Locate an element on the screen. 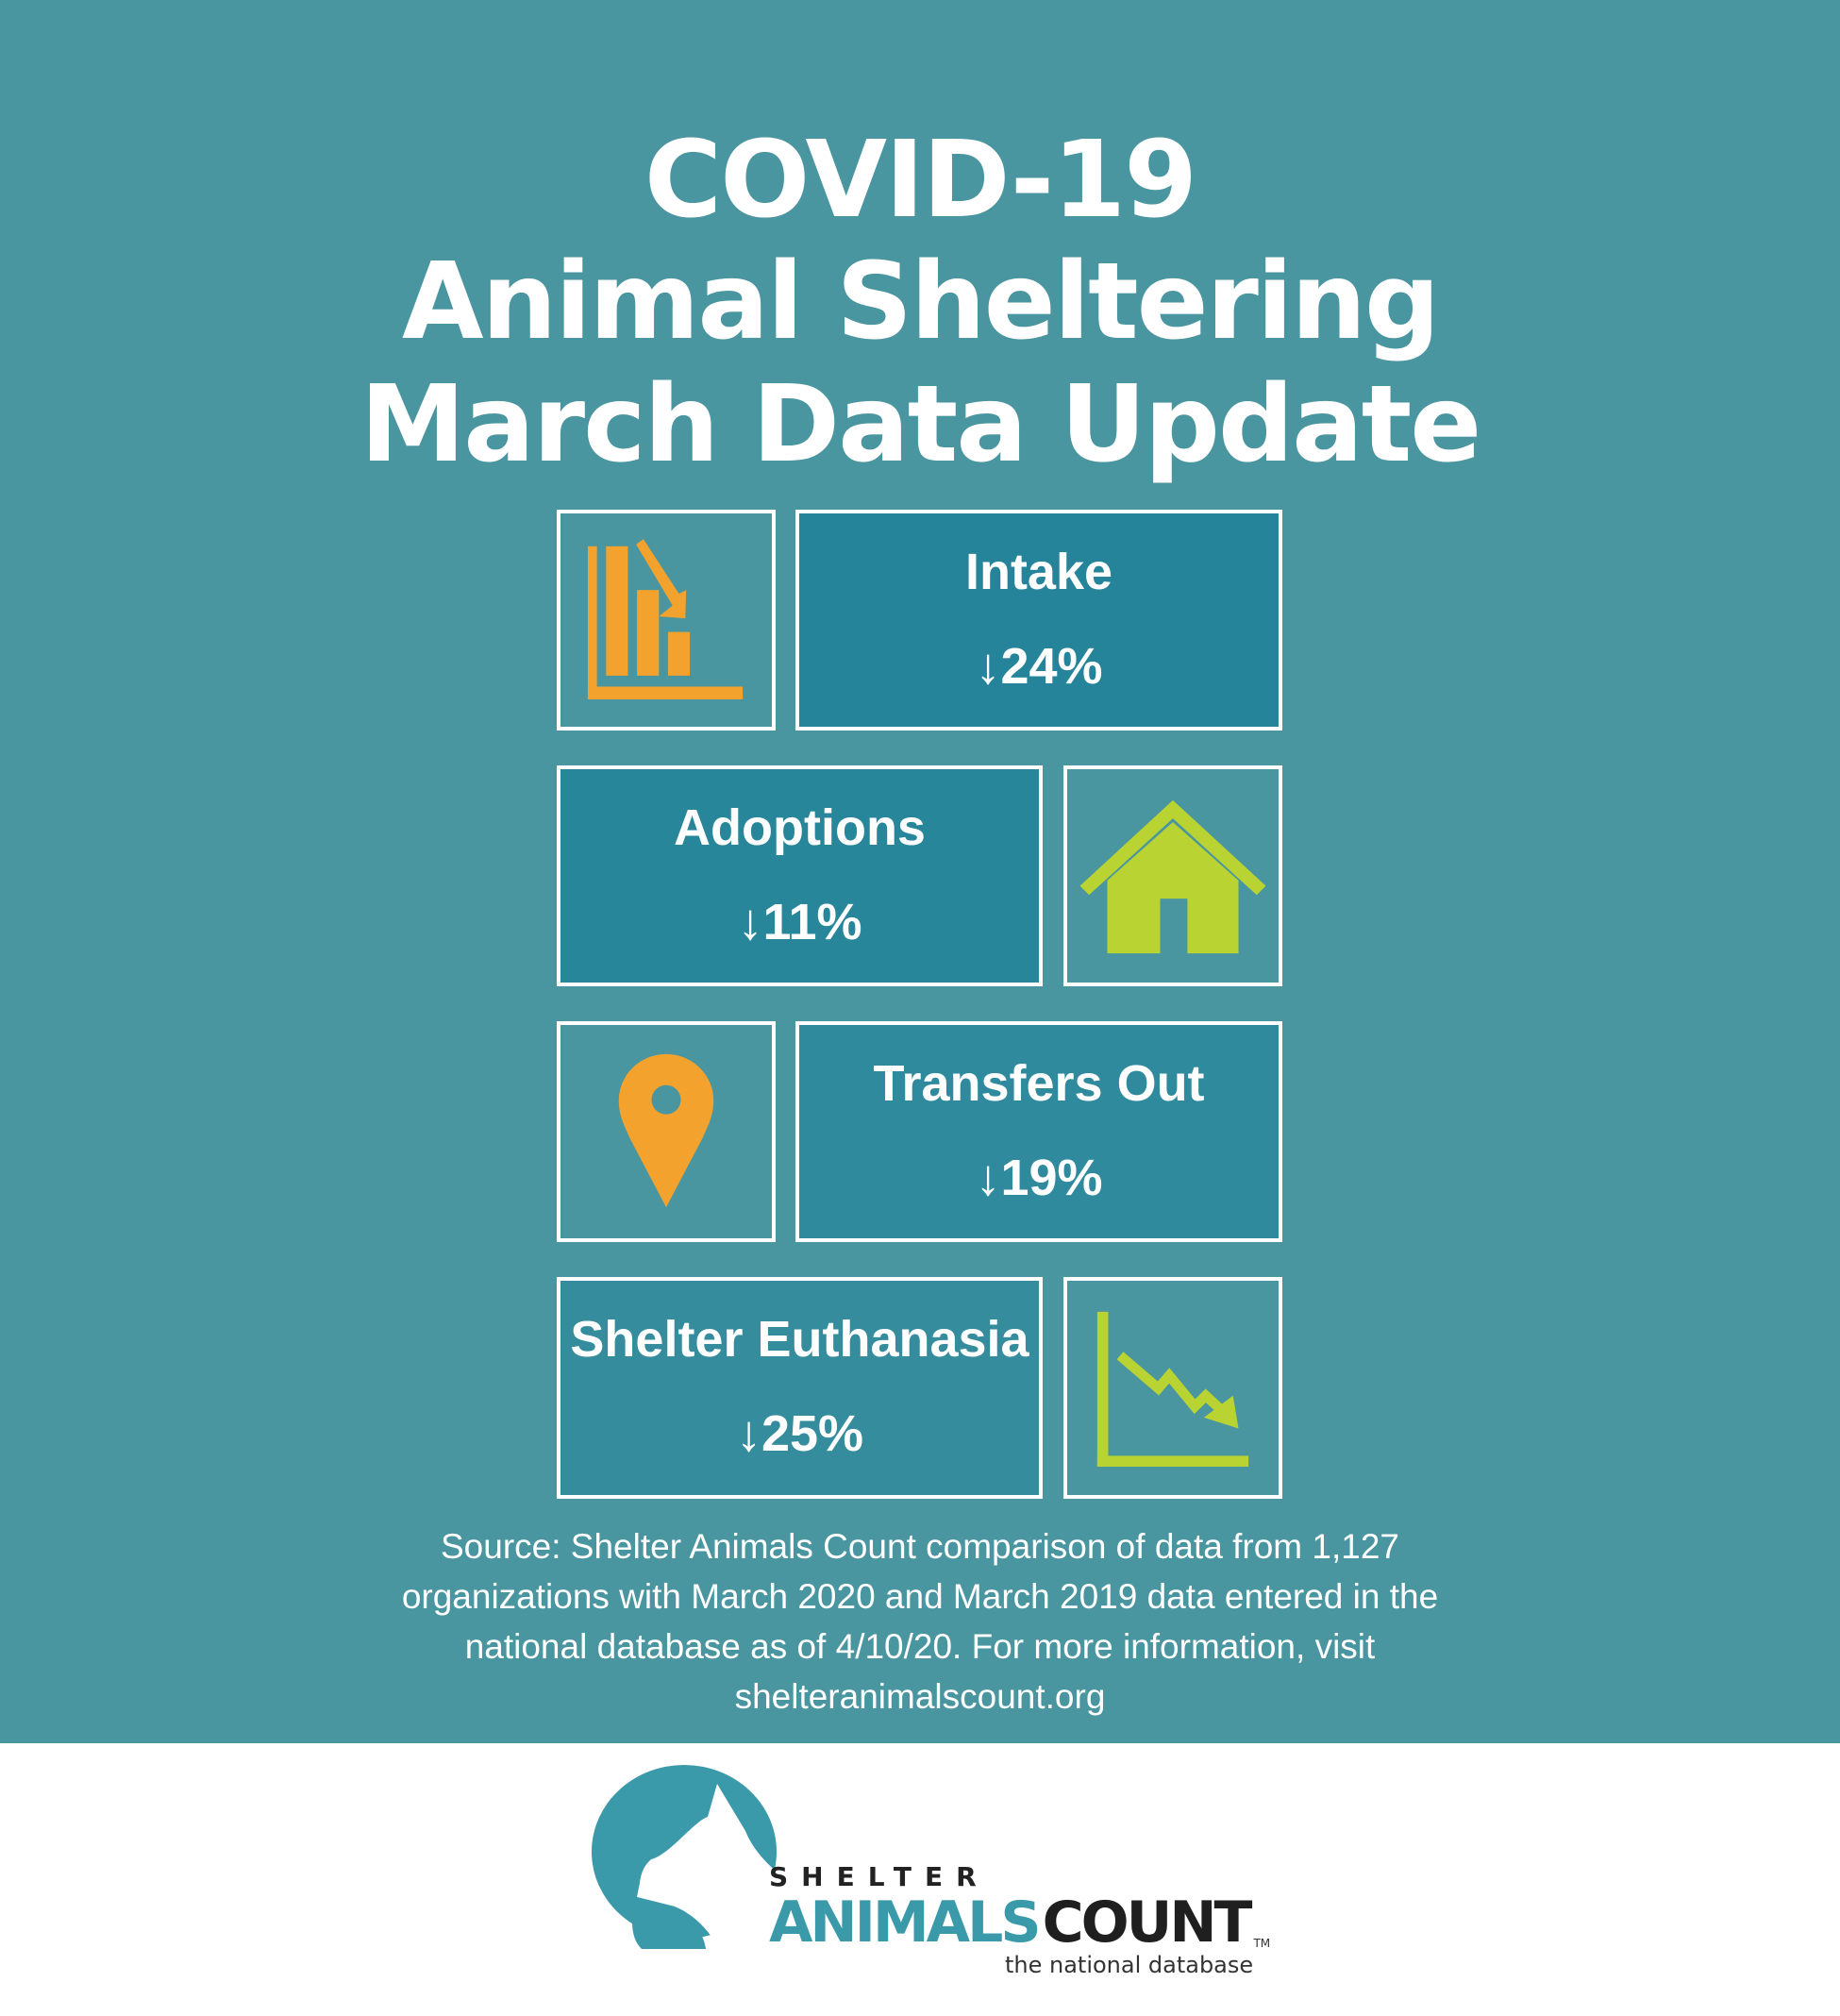  logo-tagline: the national database is located at coordinates (1129, 1965).